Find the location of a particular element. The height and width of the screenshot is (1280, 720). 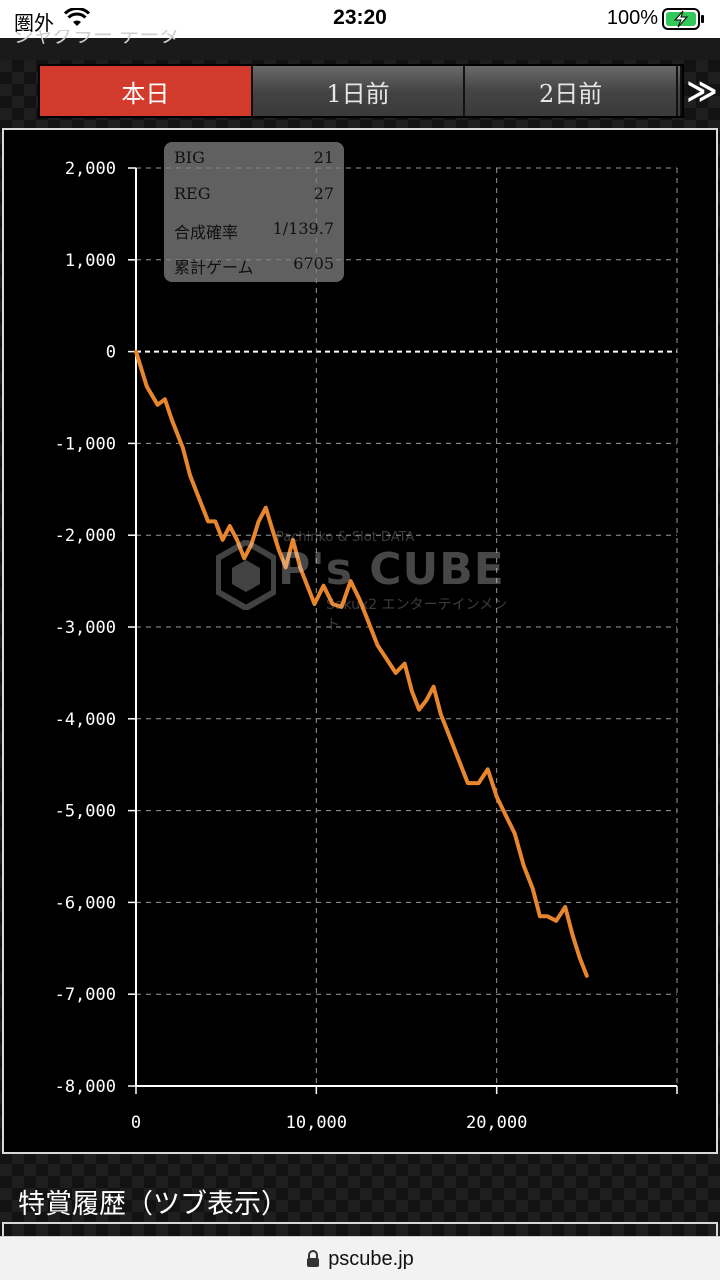

stat-value: 27 is located at coordinates (323, 193).